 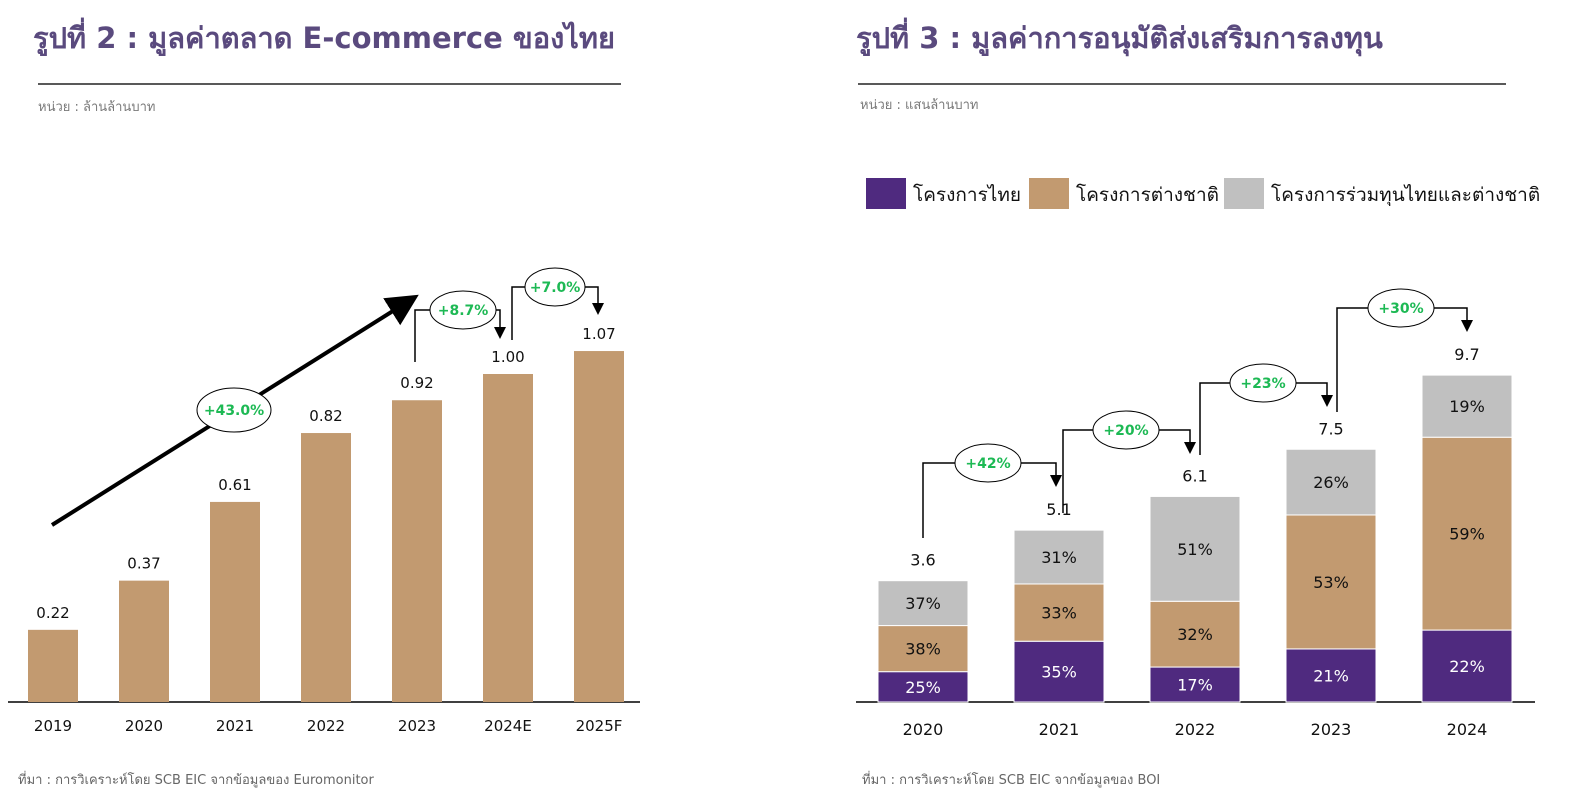 I want to click on chart2-value-label: 0.82, so click(x=325, y=416).